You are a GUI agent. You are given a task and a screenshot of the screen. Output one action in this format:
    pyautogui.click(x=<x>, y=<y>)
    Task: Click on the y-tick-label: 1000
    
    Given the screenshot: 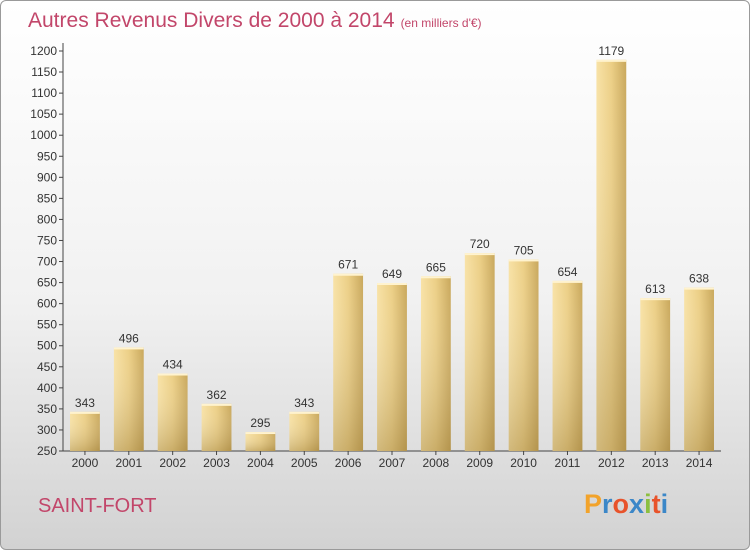 What is the action you would take?
    pyautogui.click(x=43, y=135)
    